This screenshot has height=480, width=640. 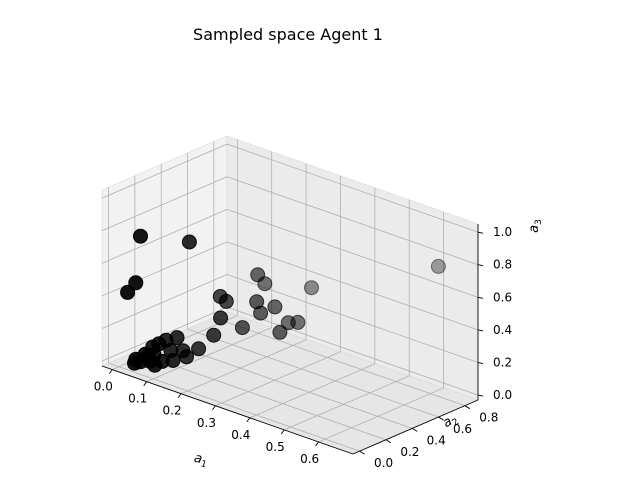 What do you see at coordinates (488, 418) in the screenshot?
I see `y-tick-label: 0.8` at bounding box center [488, 418].